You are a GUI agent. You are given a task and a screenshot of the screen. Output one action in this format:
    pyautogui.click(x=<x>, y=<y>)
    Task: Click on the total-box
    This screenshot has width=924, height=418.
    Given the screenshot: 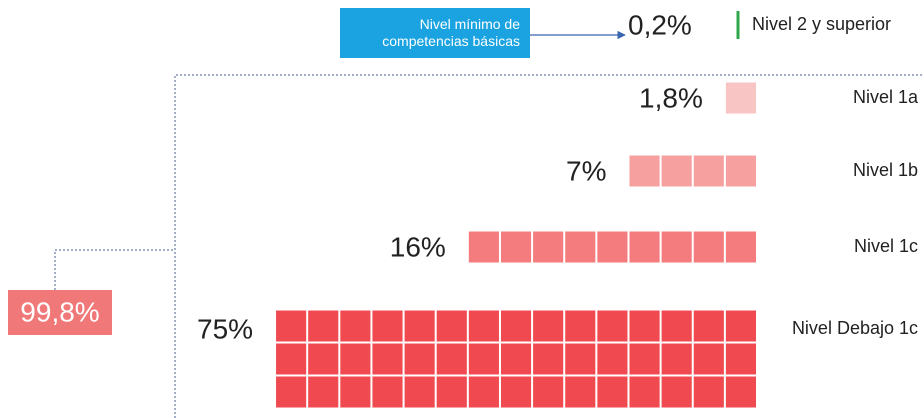 What is the action you would take?
    pyautogui.click(x=60, y=312)
    